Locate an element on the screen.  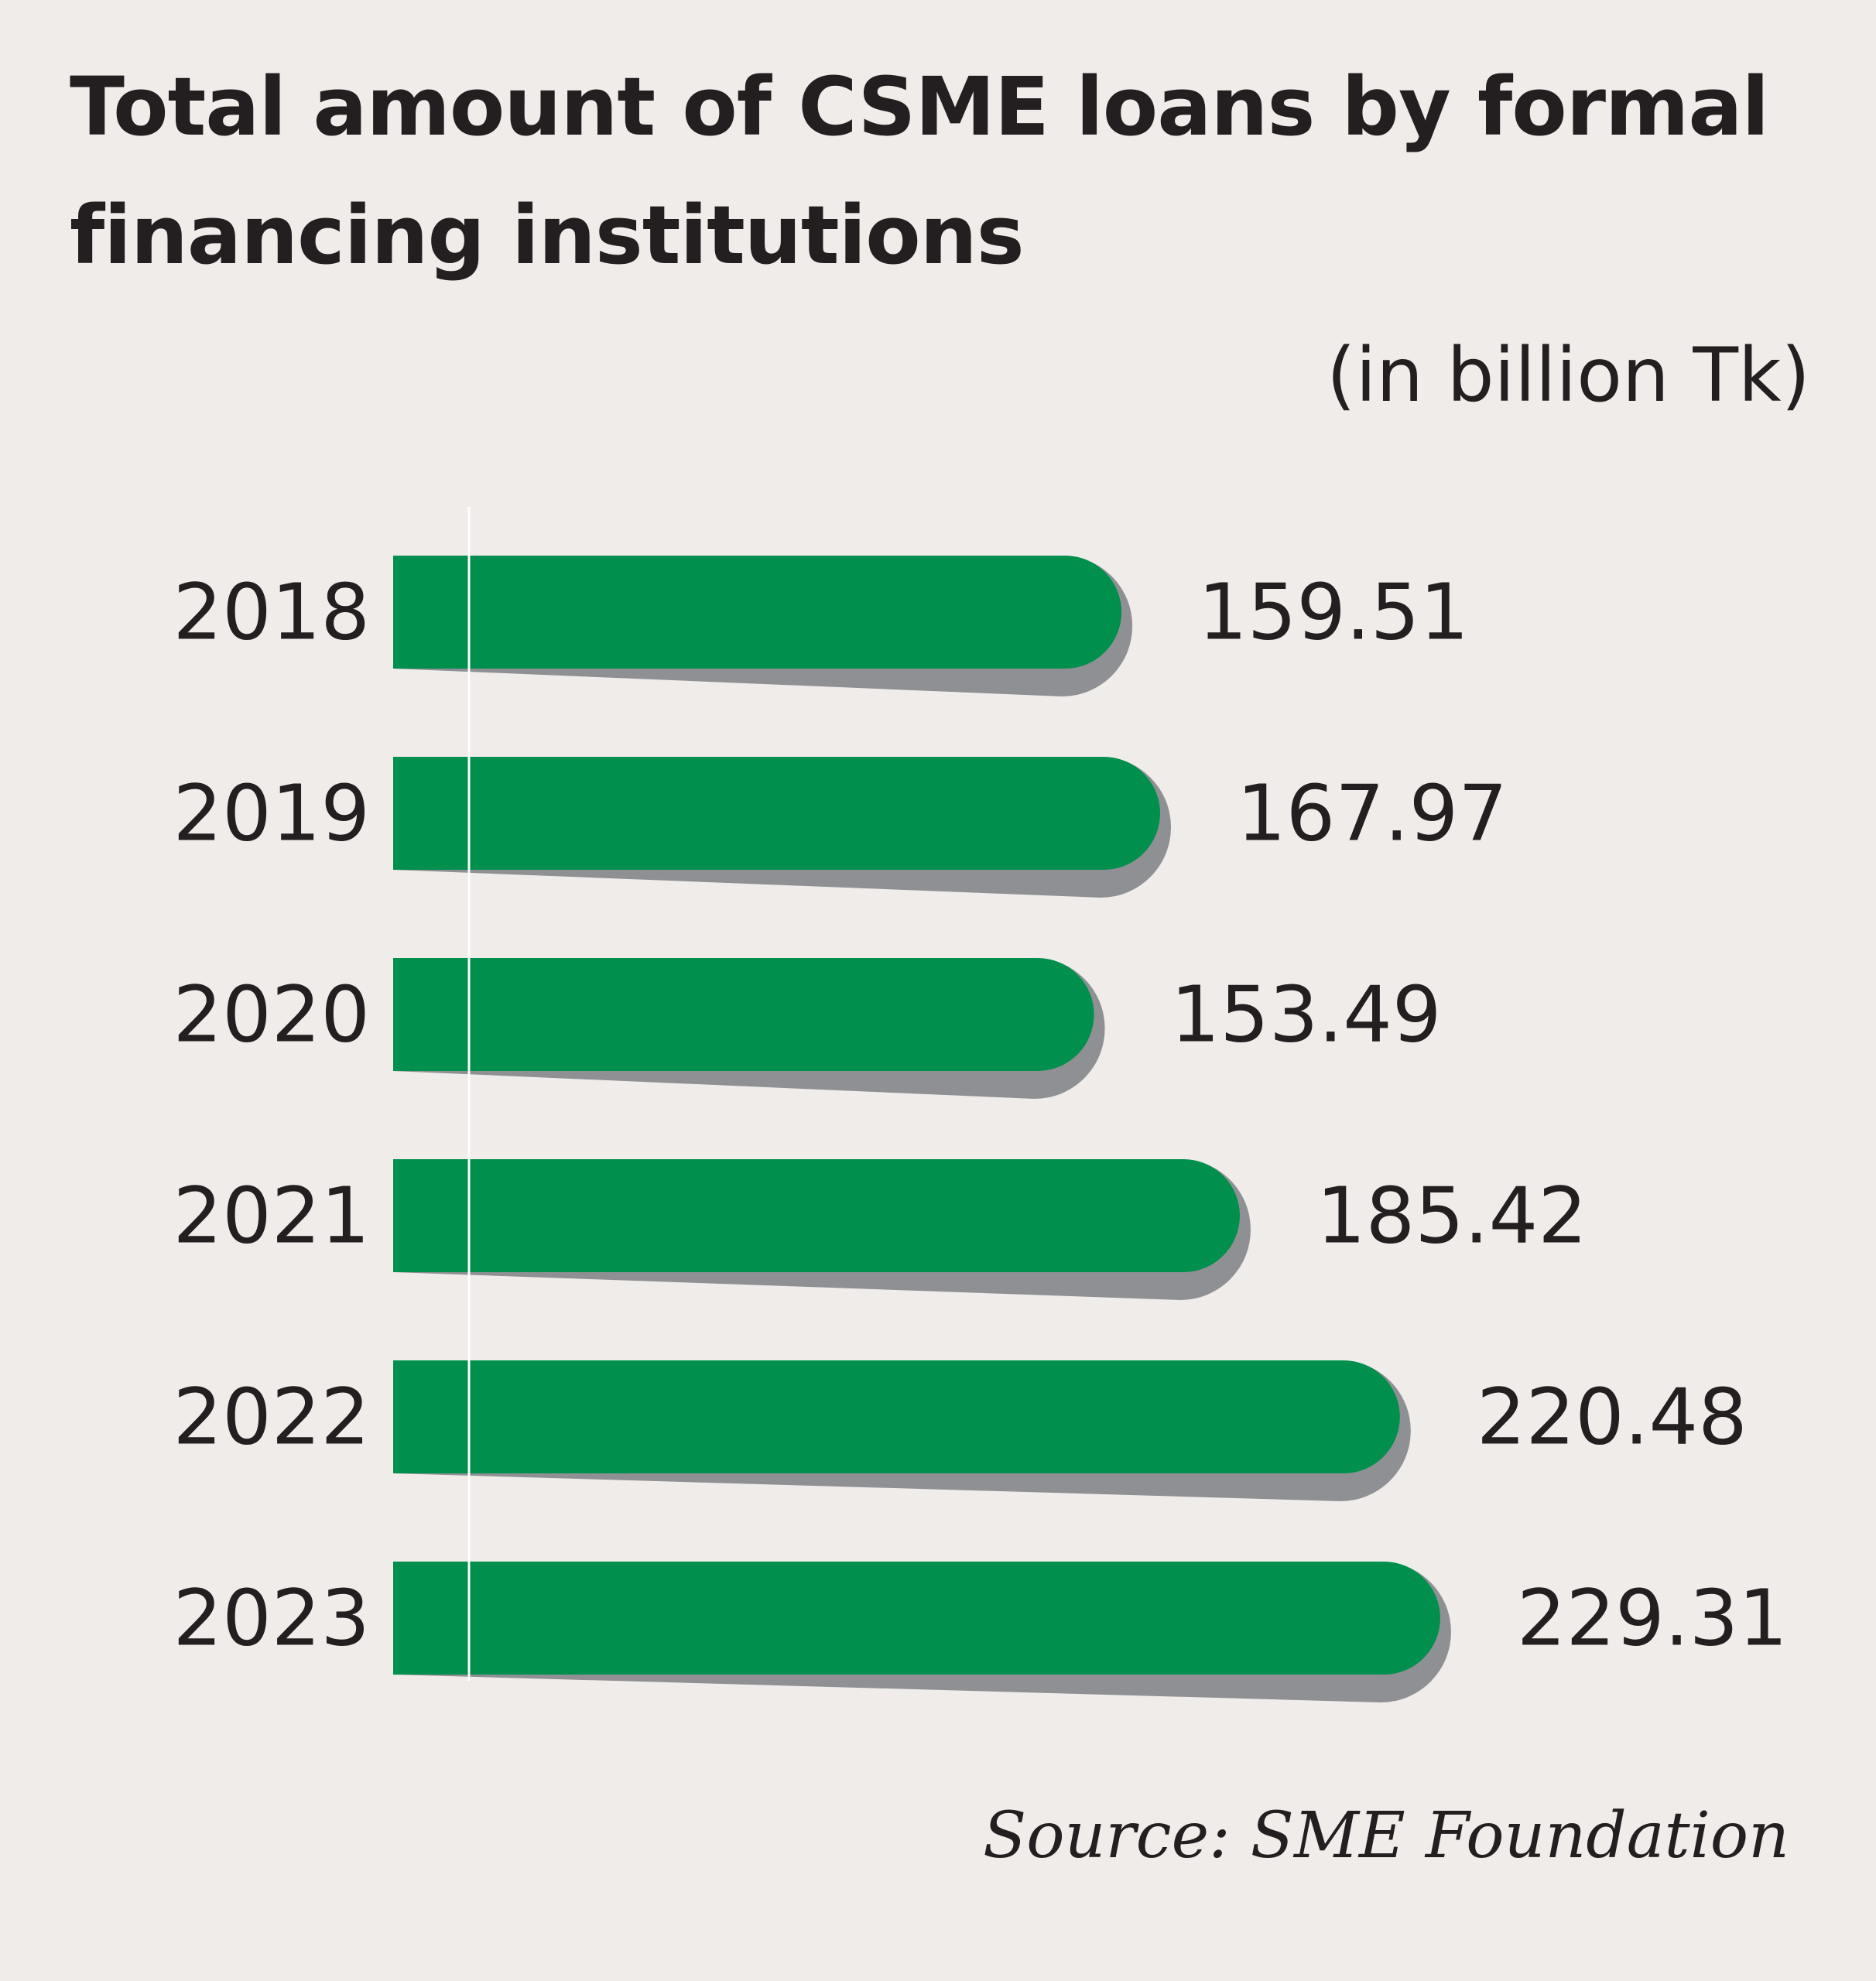
unit-label: (in billion Tk) is located at coordinates (1568, 375).